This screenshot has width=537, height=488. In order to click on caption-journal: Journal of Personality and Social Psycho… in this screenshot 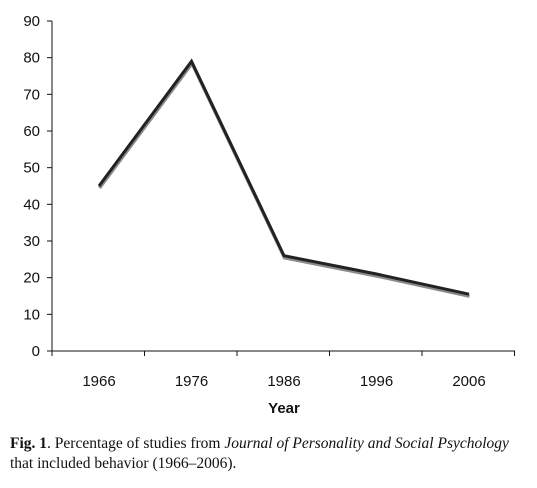, I will do `click(366, 443)`.